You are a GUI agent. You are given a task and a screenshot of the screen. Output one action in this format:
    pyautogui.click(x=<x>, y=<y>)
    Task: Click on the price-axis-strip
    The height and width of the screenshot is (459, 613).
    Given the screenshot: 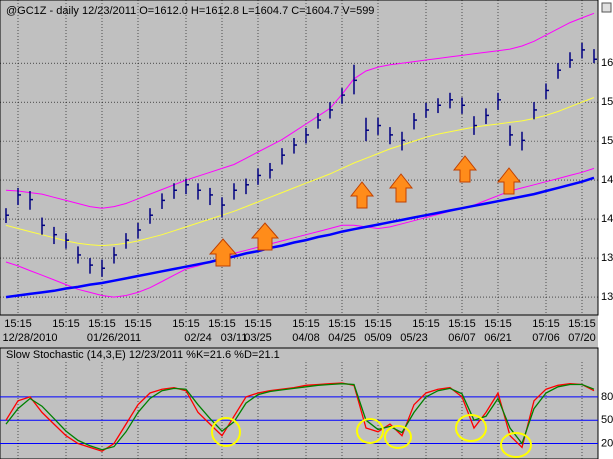 What is the action you would take?
    pyautogui.click(x=605, y=229)
    